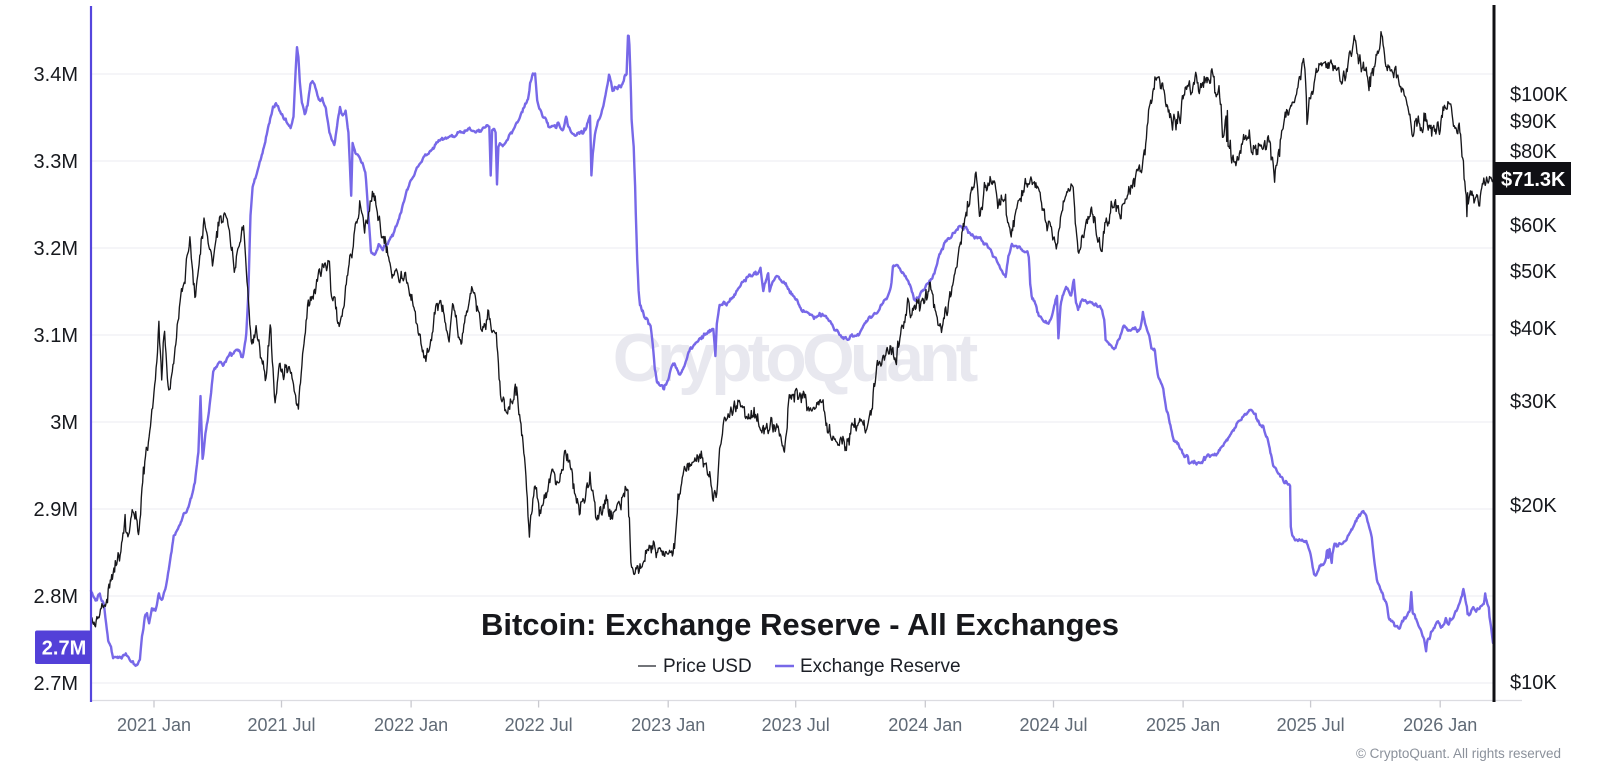 The width and height of the screenshot is (1600, 781). Describe the element at coordinates (281, 725) in the screenshot. I see `svg-text: 2021 Jul` at that location.